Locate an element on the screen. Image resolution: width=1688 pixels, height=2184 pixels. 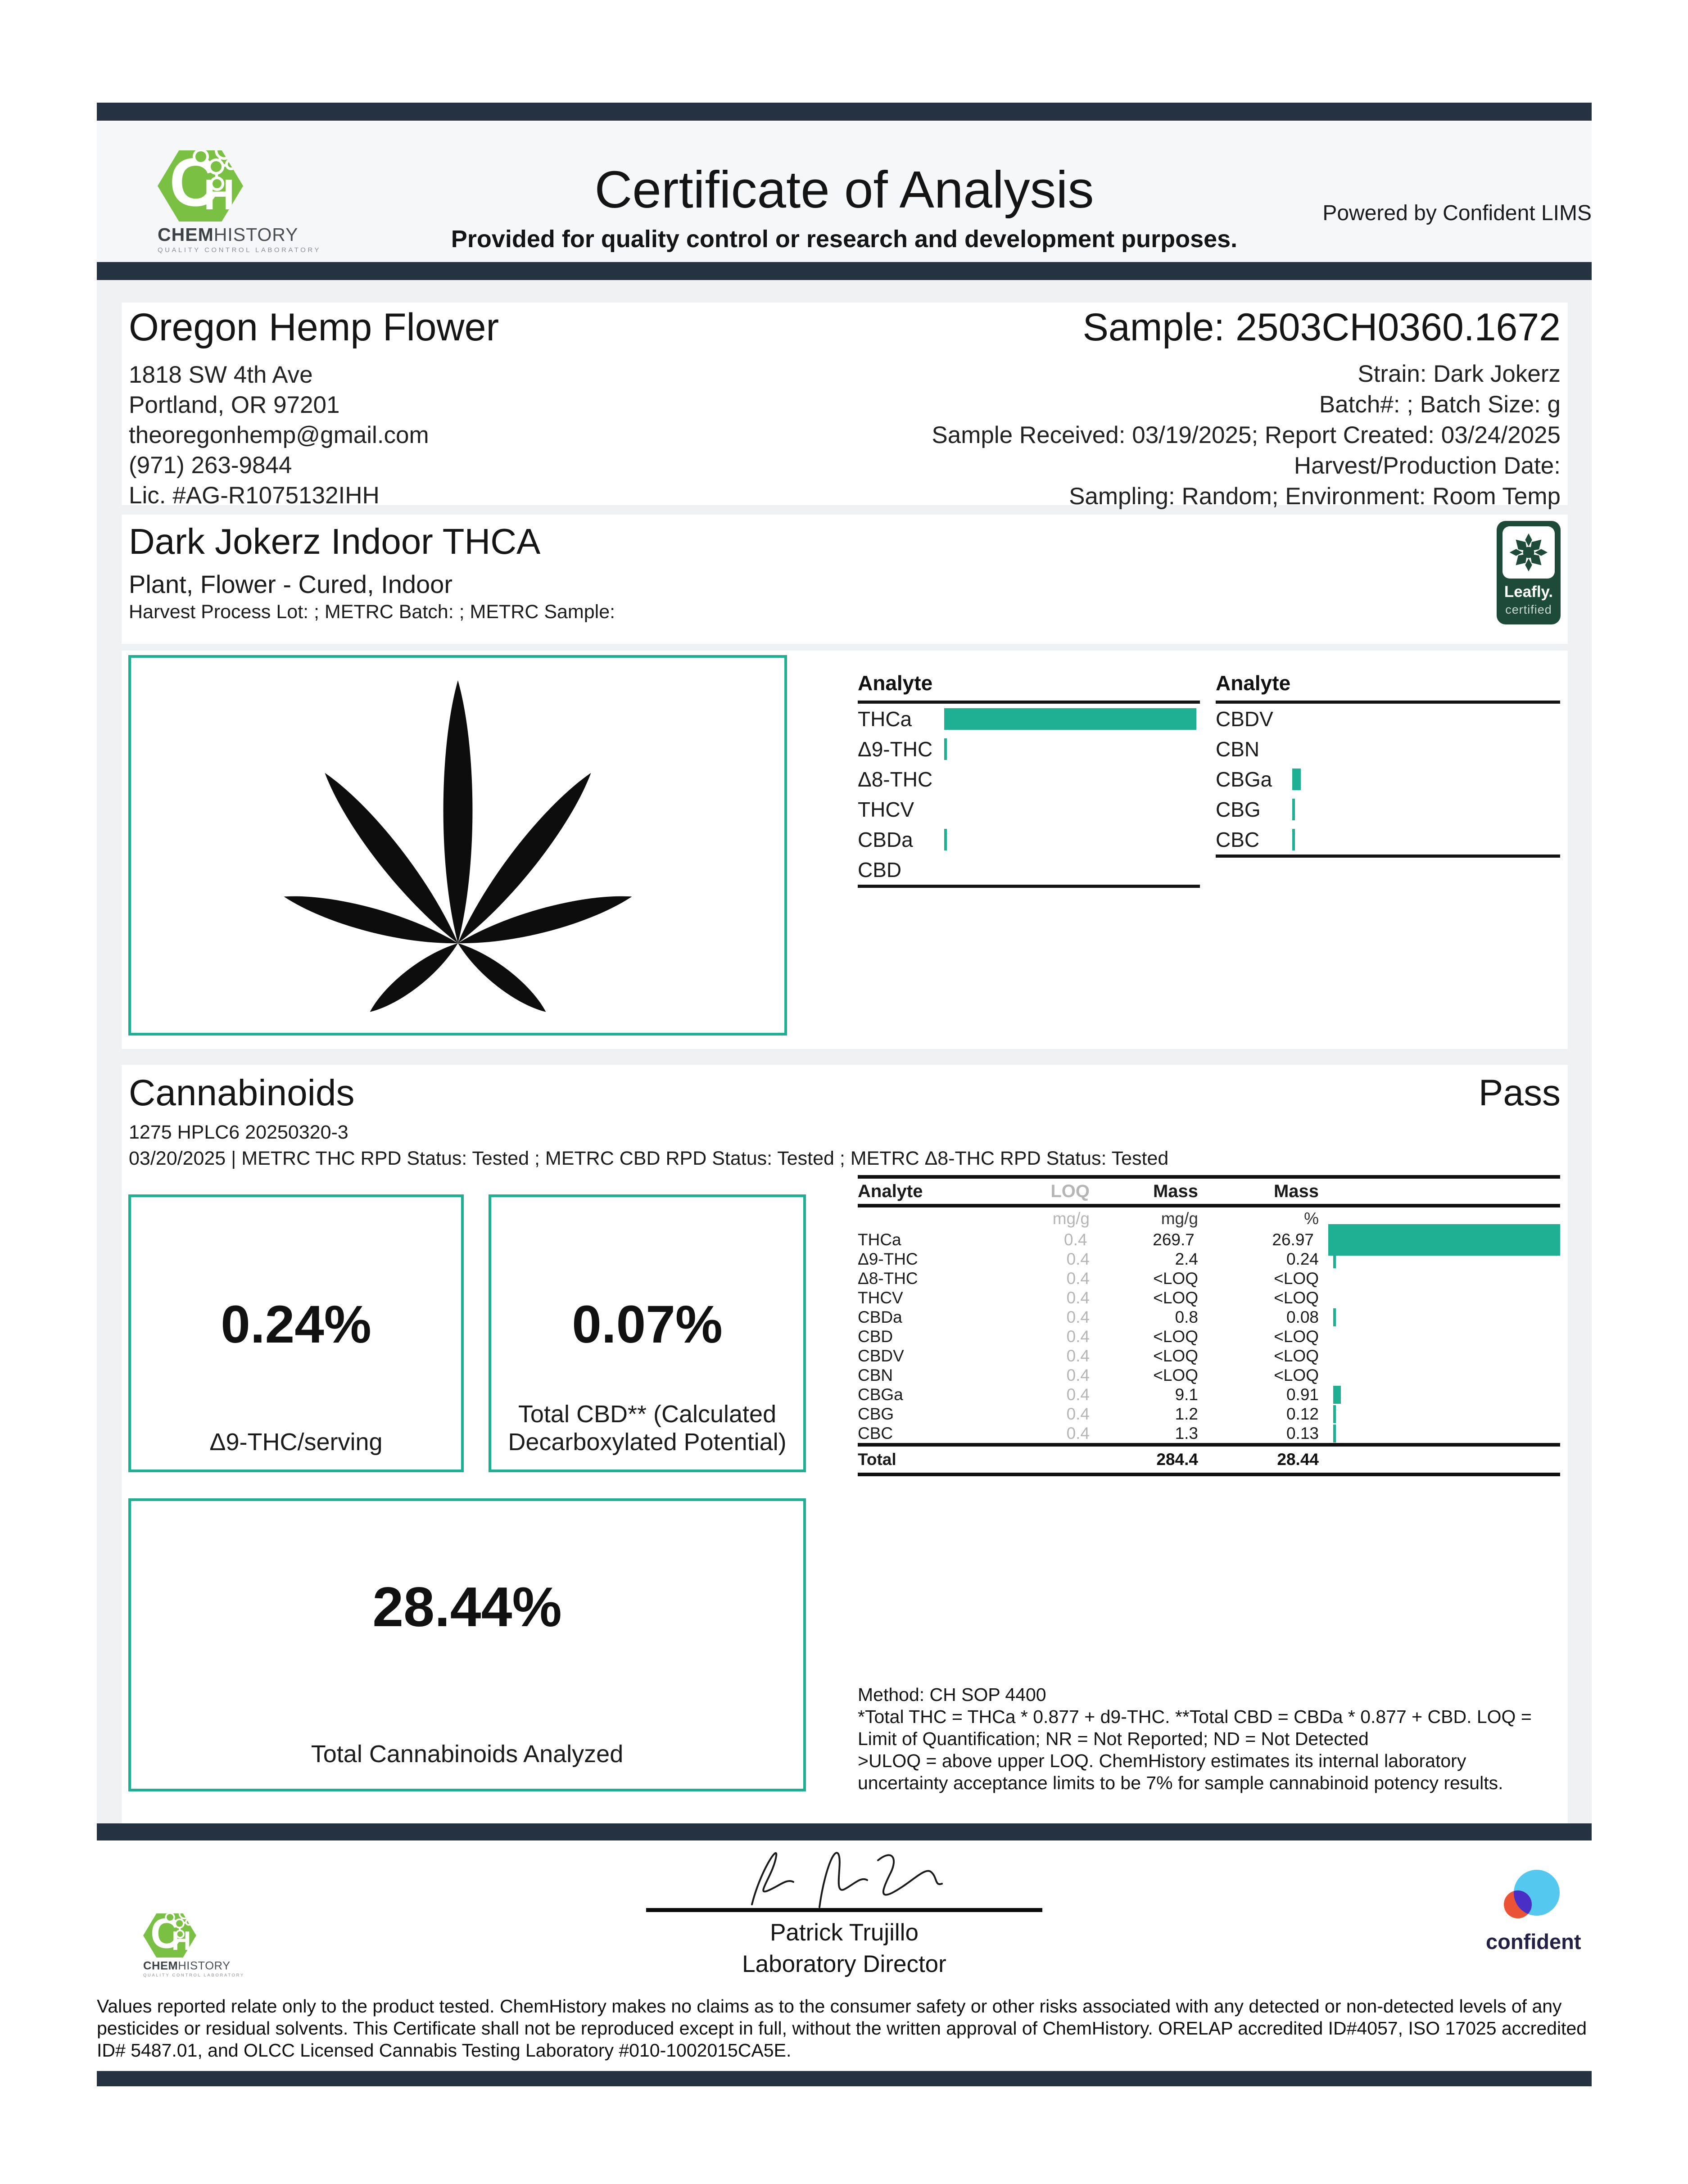
cell-mass-pct: 0.24 is located at coordinates (1303, 1259).